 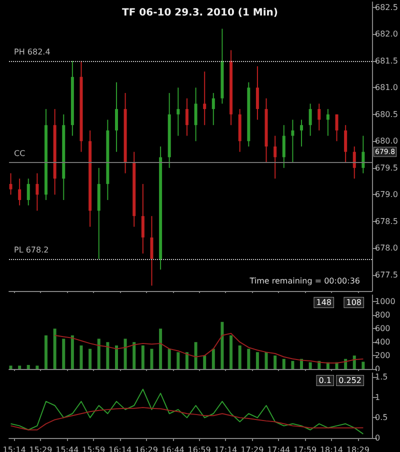 What do you see at coordinates (382, 342) in the screenshot?
I see `y-tick-label: 400` at bounding box center [382, 342].